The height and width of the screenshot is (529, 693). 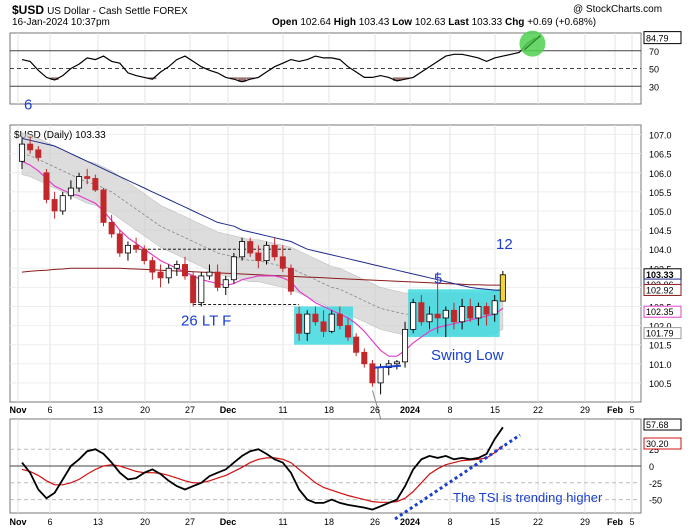 What do you see at coordinates (660, 384) in the screenshot?
I see `price-tick-label: 100.5` at bounding box center [660, 384].